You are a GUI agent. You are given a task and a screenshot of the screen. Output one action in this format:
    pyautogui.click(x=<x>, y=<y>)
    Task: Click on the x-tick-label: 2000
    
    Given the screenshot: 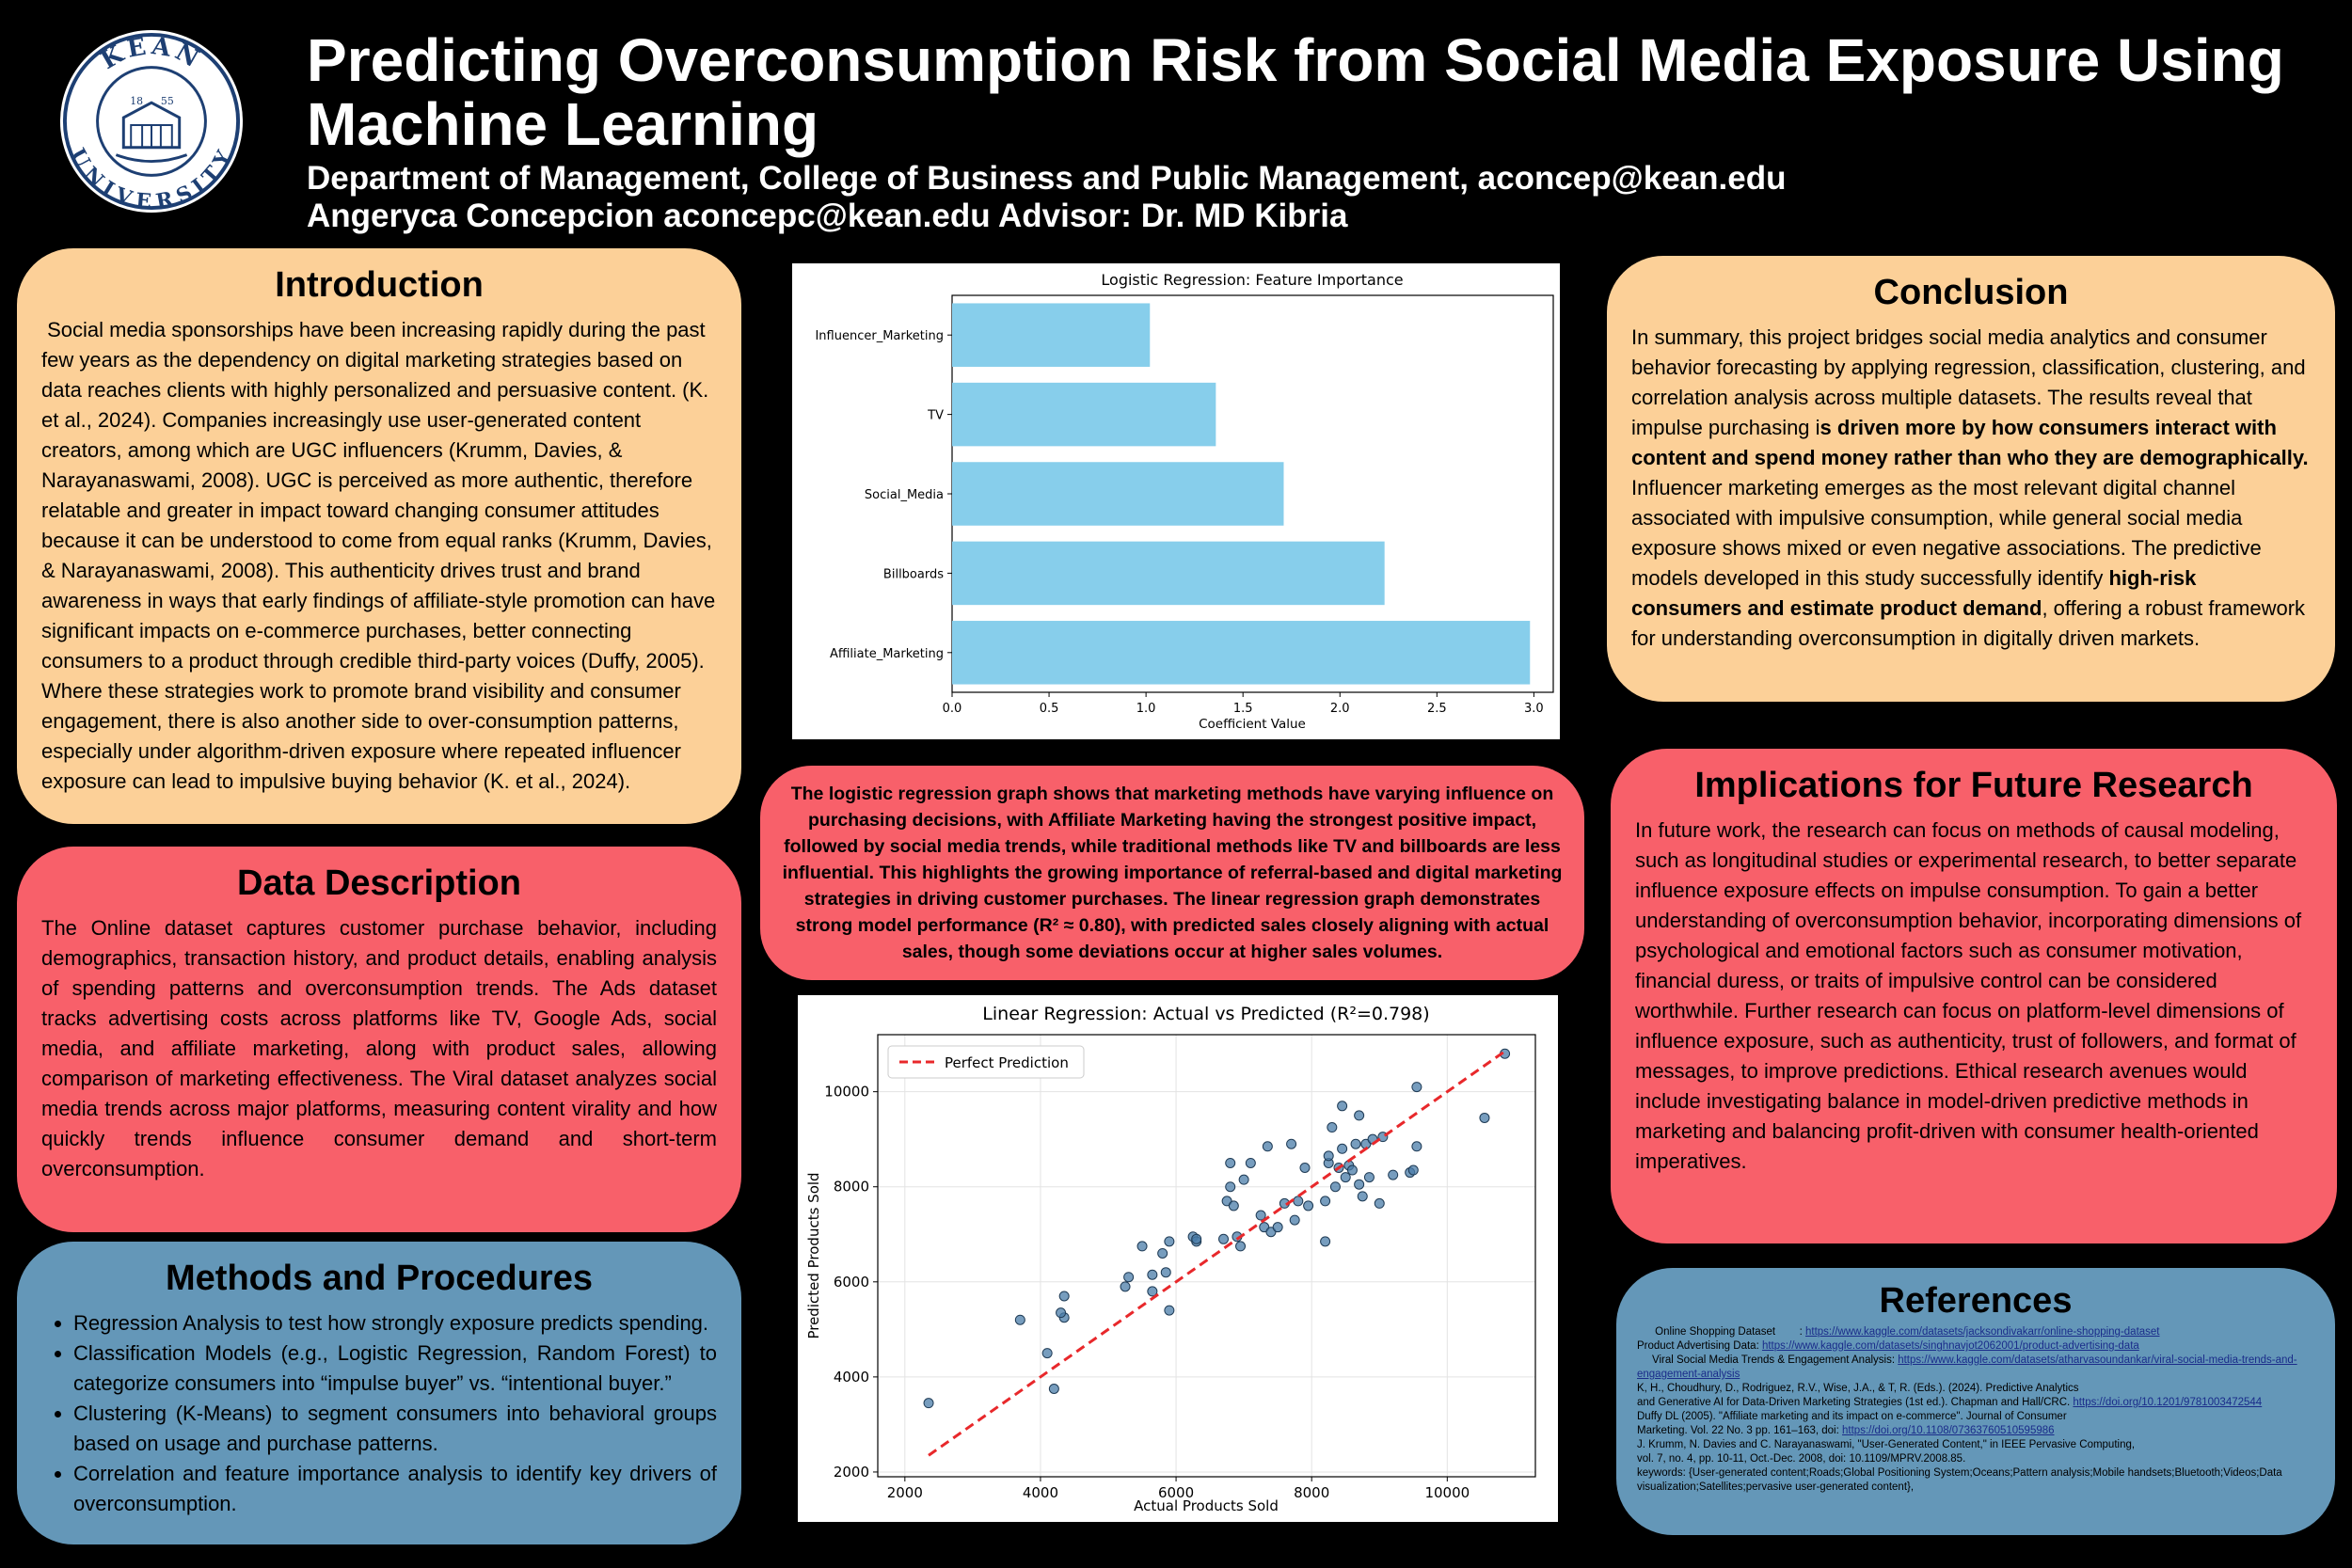 What is the action you would take?
    pyautogui.click(x=905, y=1493)
    